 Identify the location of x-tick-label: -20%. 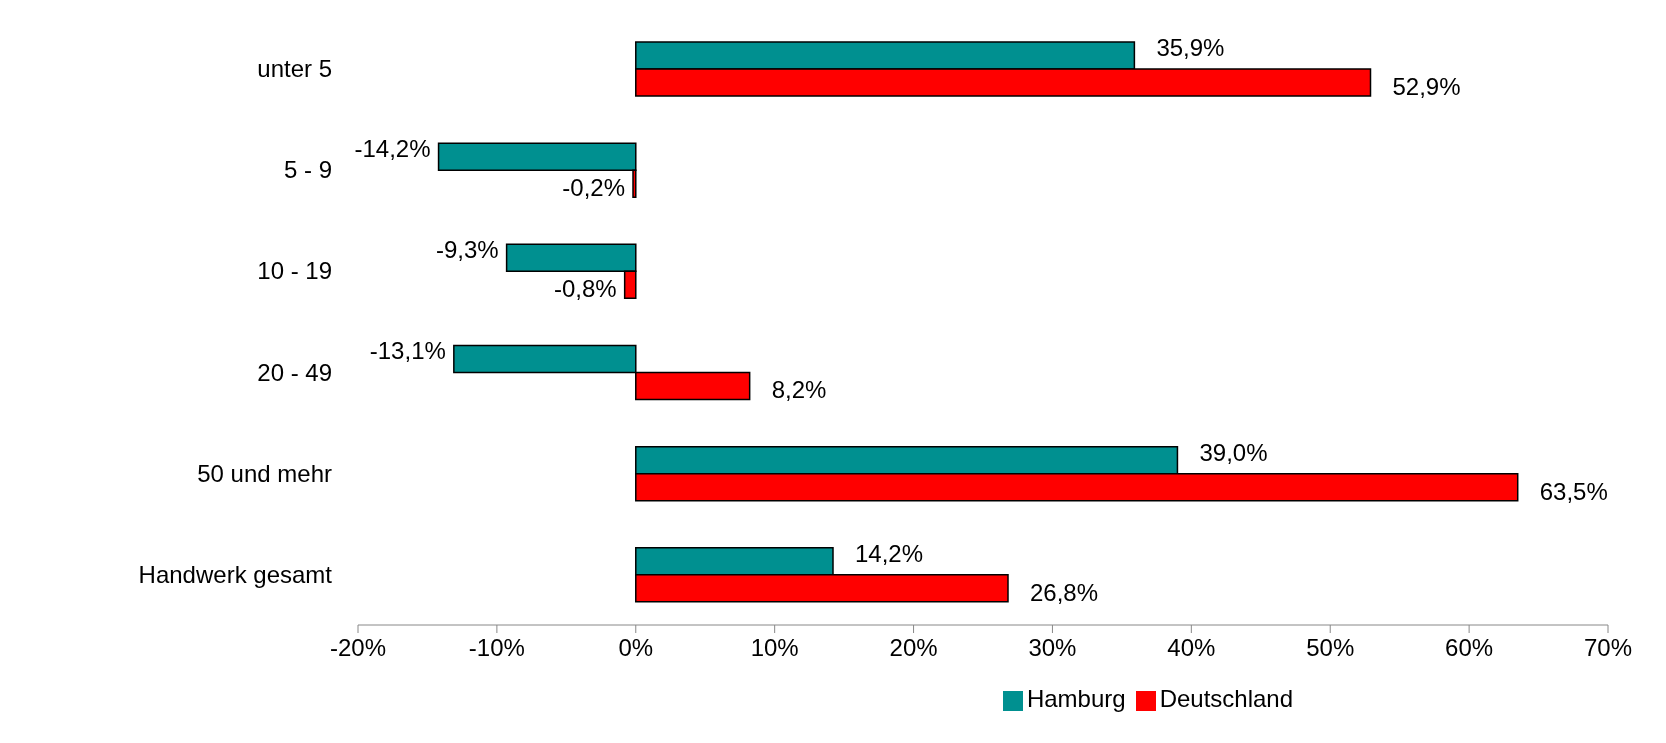
(358, 648).